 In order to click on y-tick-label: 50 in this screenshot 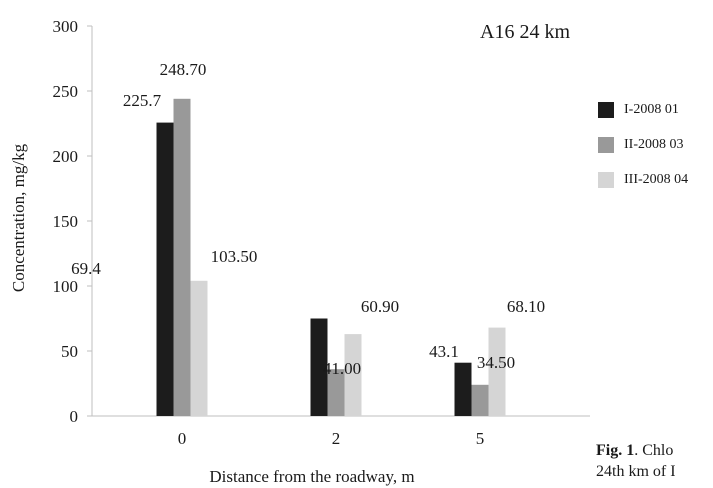, I will do `click(69, 351)`.